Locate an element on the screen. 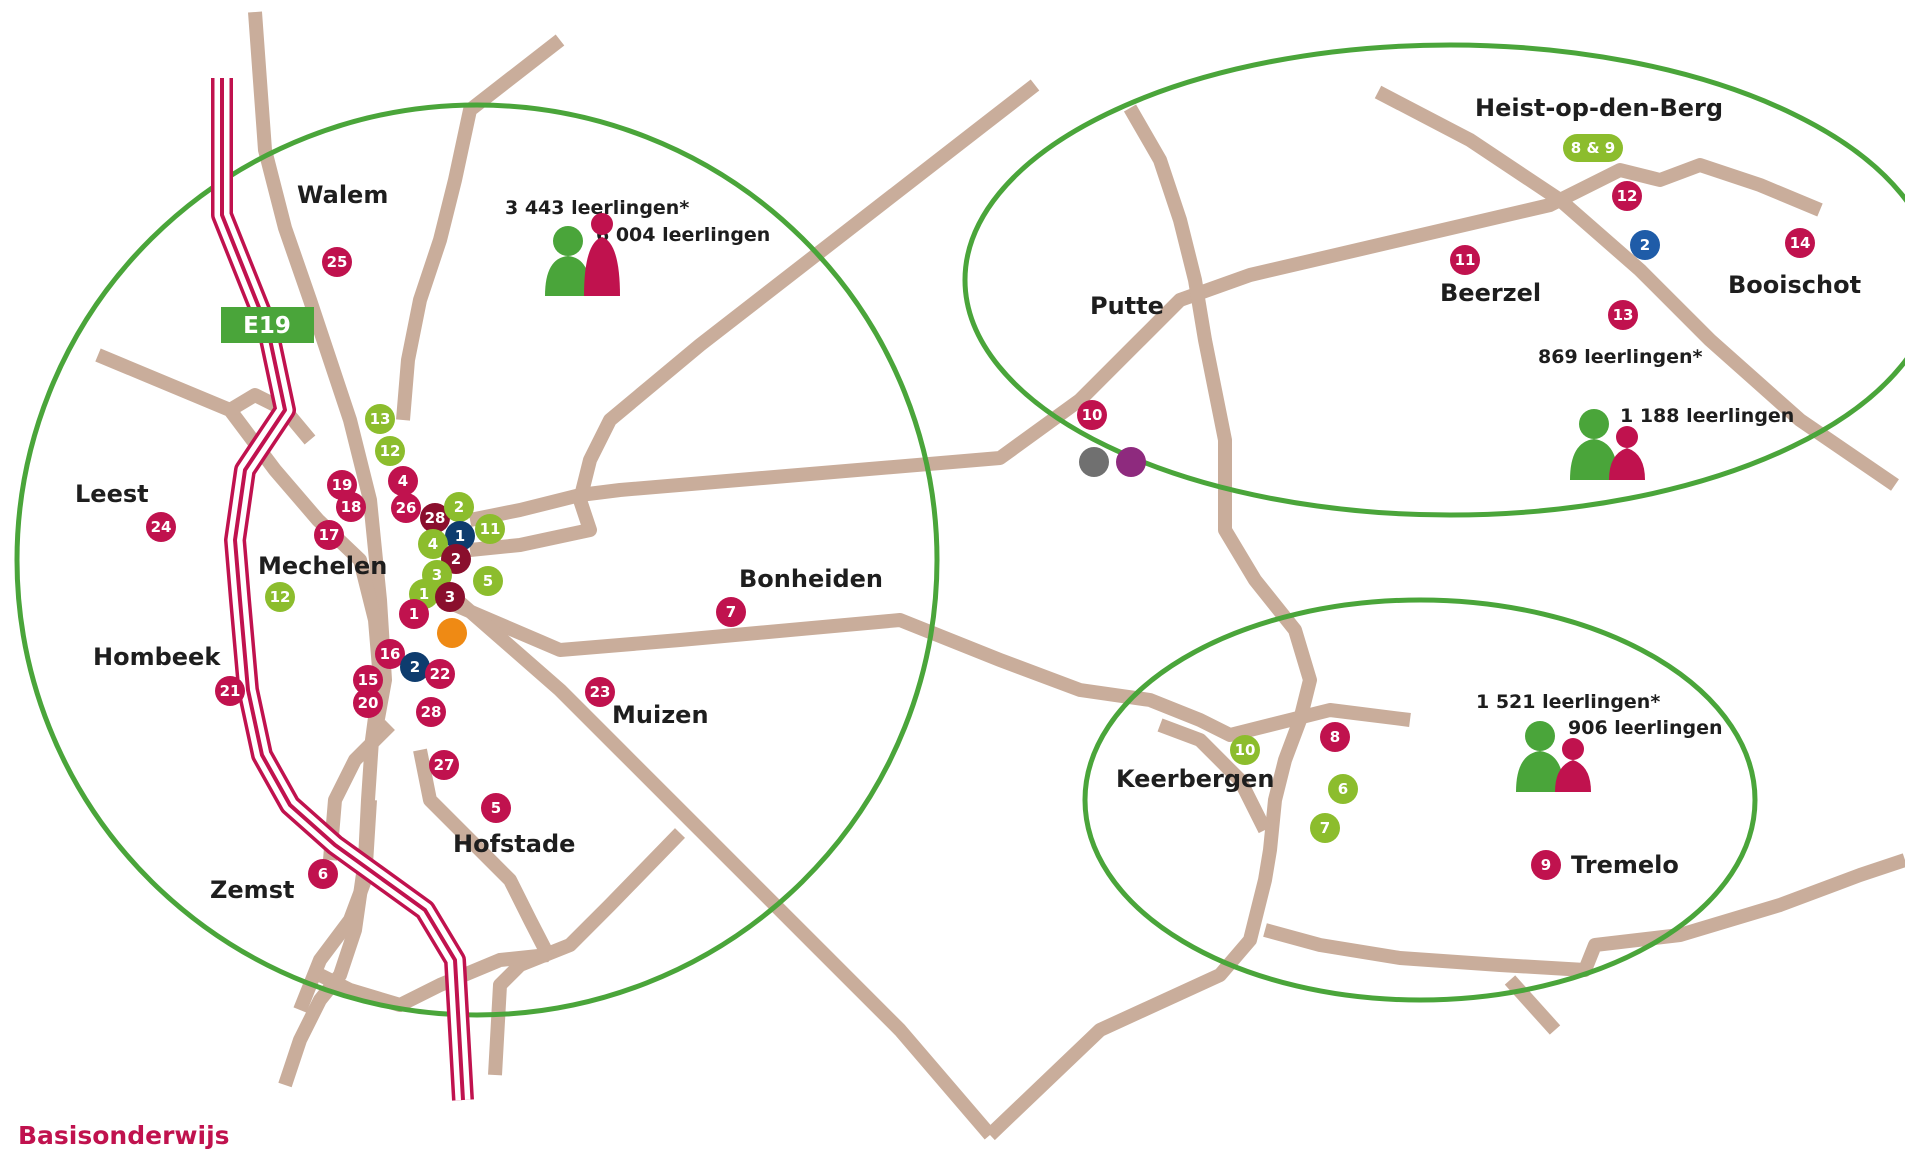  stats-heist: 869 leerlingen* 1 188 leerlingen is located at coordinates (1666, 413).